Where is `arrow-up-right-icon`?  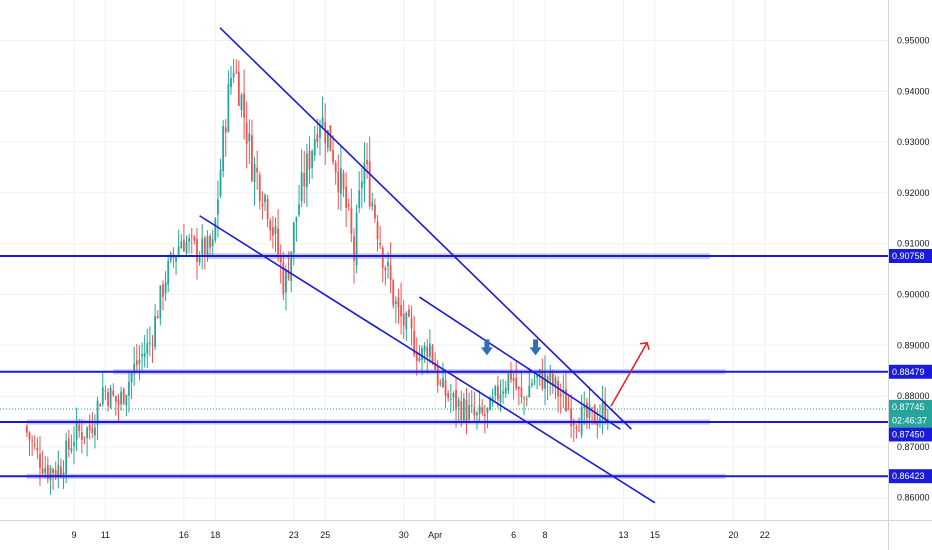
arrow-up-right-icon is located at coordinates (644, 345).